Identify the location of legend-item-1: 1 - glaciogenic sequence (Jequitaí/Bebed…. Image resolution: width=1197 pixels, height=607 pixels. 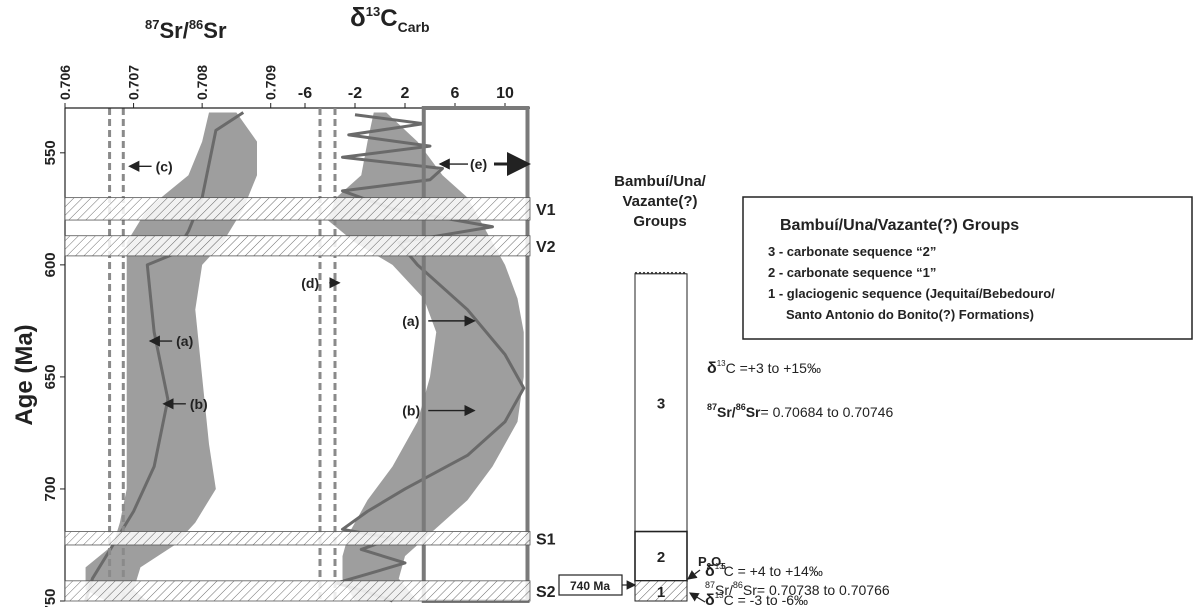
(911, 293).